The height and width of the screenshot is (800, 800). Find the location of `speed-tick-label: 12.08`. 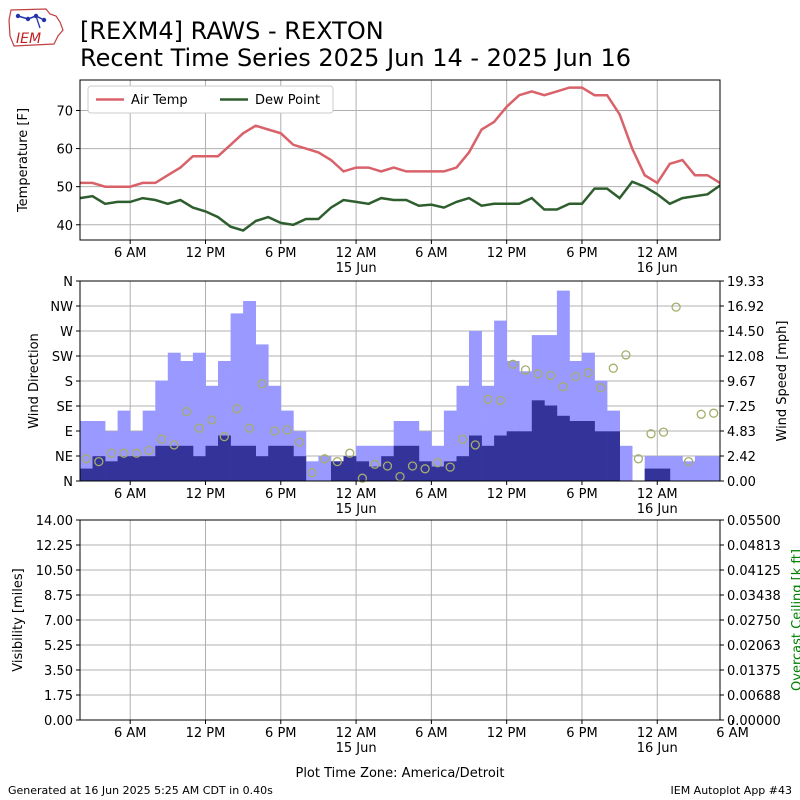

speed-tick-label: 12.08 is located at coordinates (745, 357).